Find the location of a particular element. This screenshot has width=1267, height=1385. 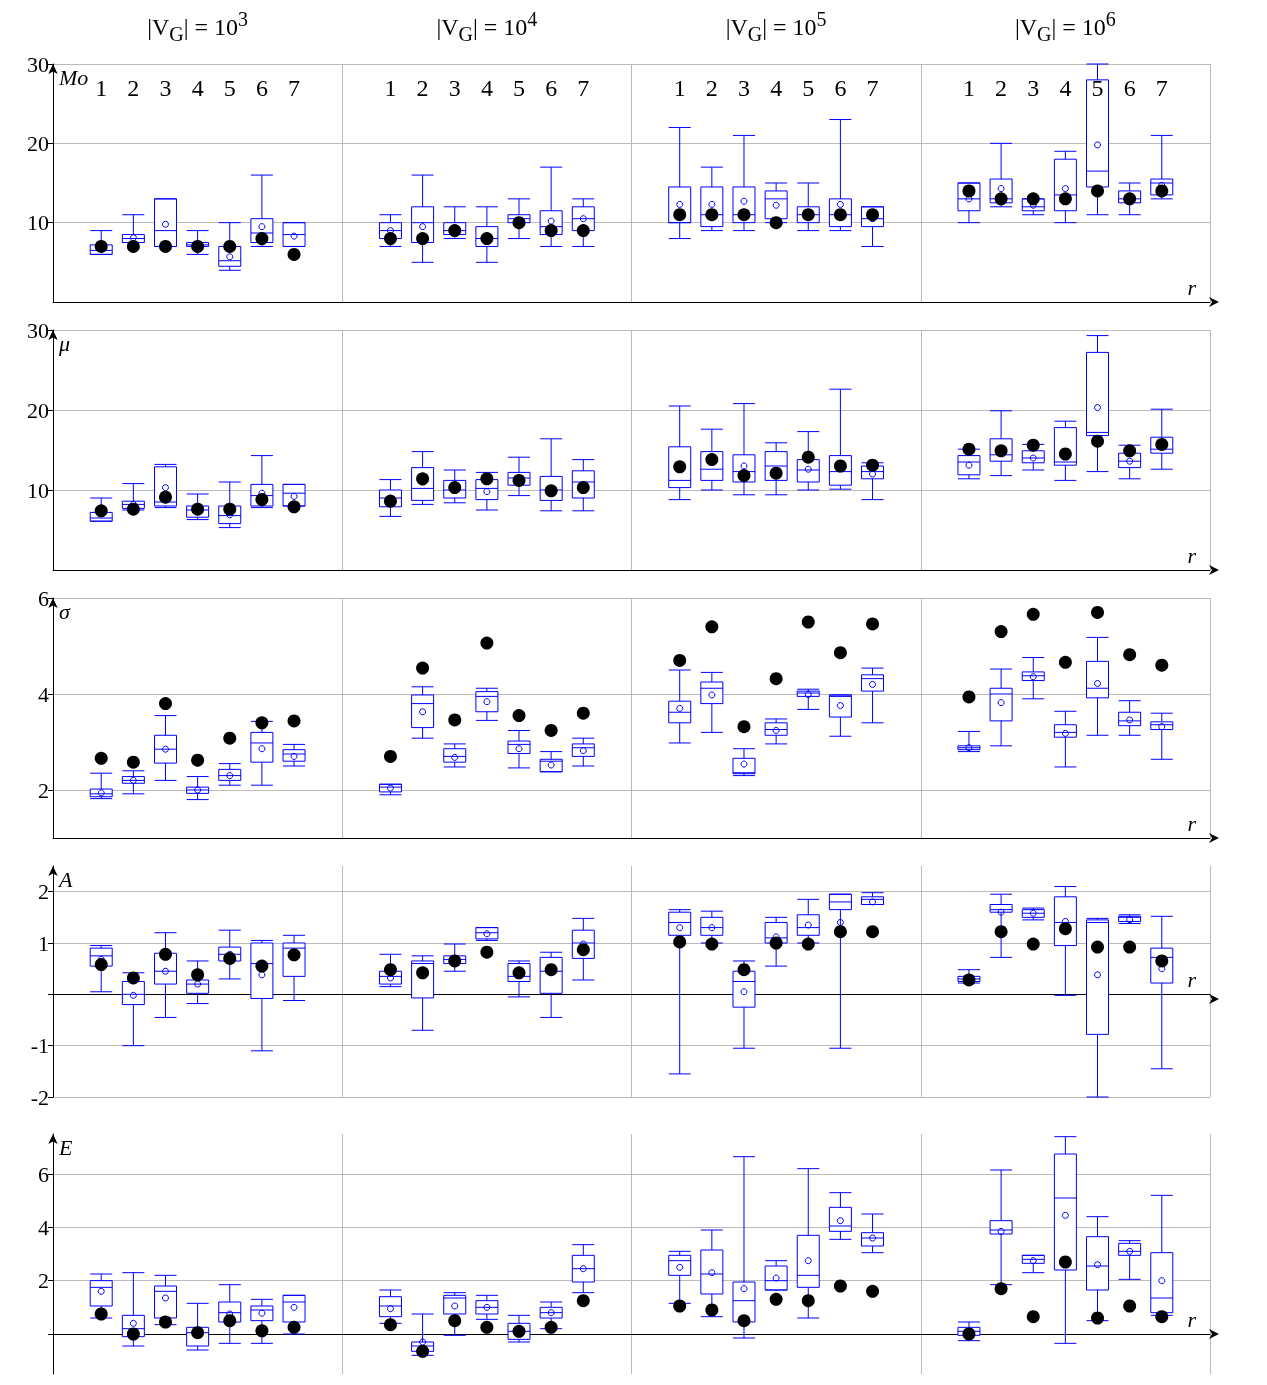

y-axis-title: E is located at coordinates (65, 1147).